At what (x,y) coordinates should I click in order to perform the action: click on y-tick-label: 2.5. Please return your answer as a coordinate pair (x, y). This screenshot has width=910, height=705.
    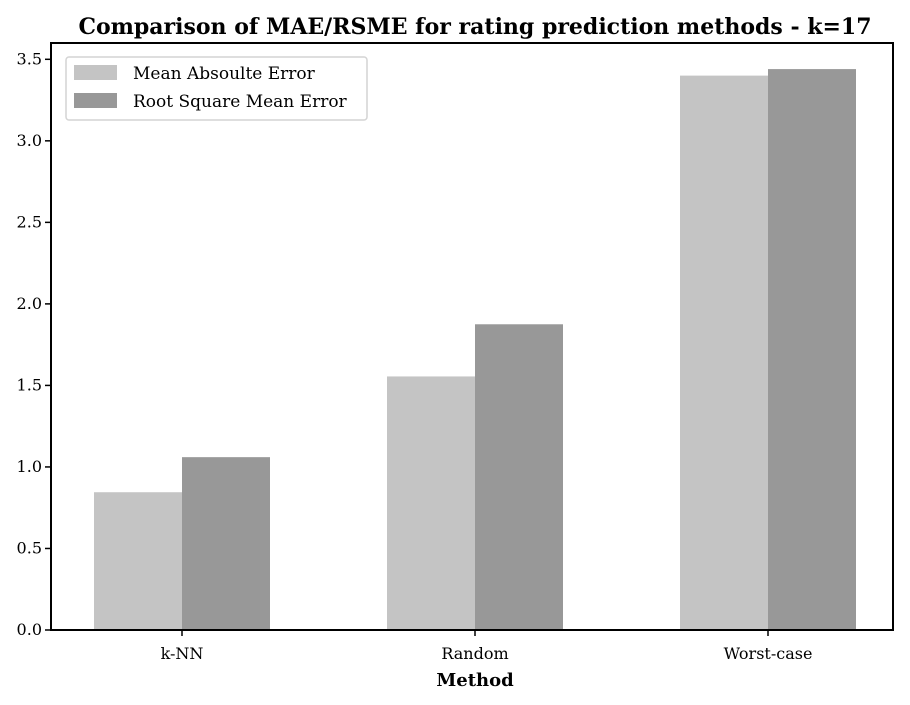
    Looking at the image, I should click on (29, 221).